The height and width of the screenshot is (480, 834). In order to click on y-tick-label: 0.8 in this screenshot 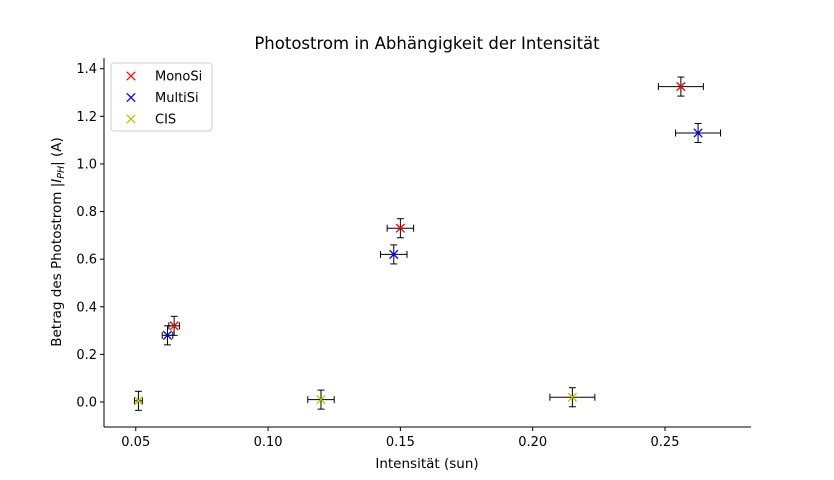, I will do `click(86, 212)`.